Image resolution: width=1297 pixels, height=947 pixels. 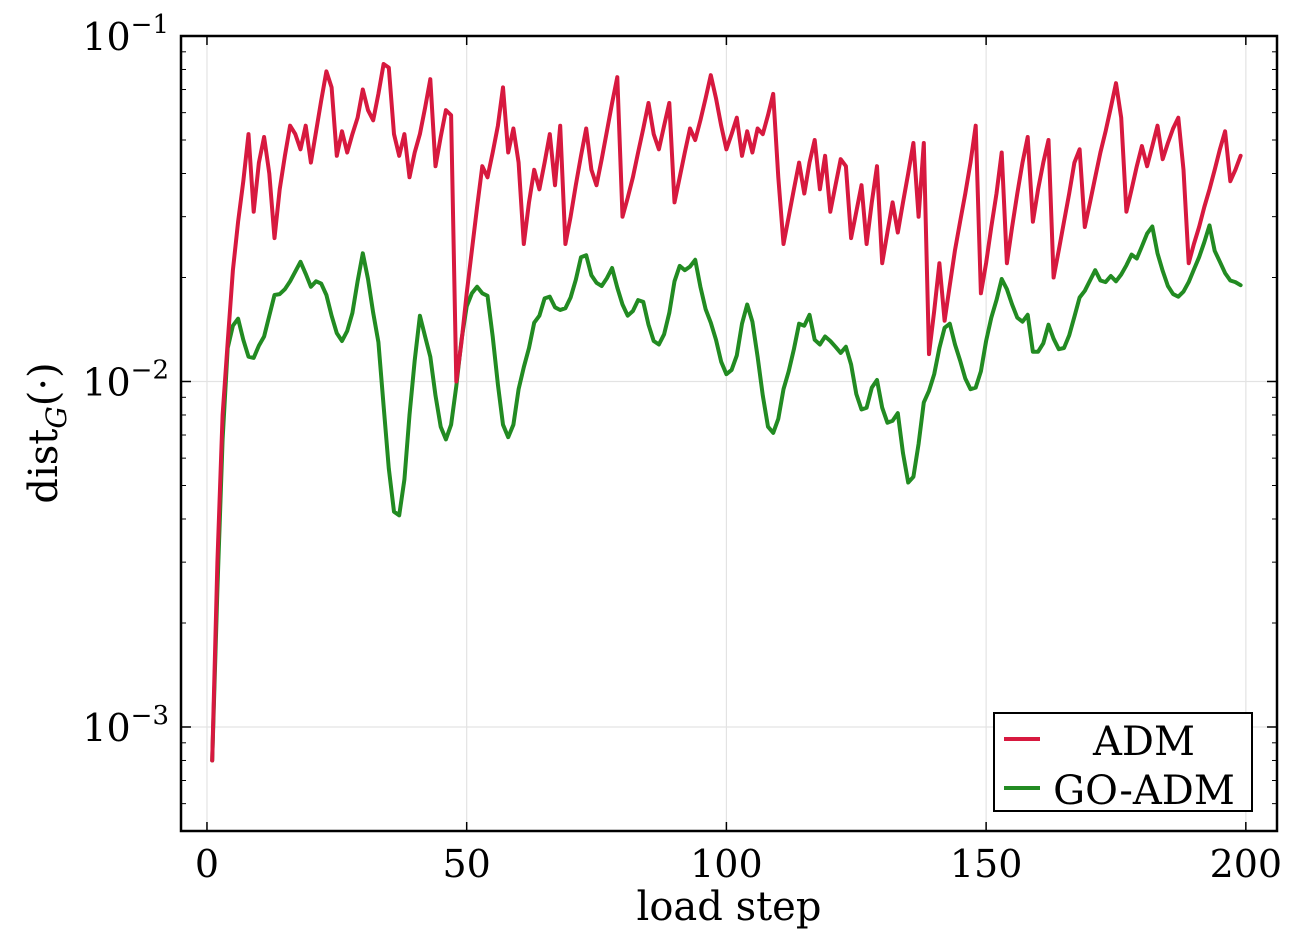 I want to click on x-tick-label: 200, so click(x=1246, y=864).